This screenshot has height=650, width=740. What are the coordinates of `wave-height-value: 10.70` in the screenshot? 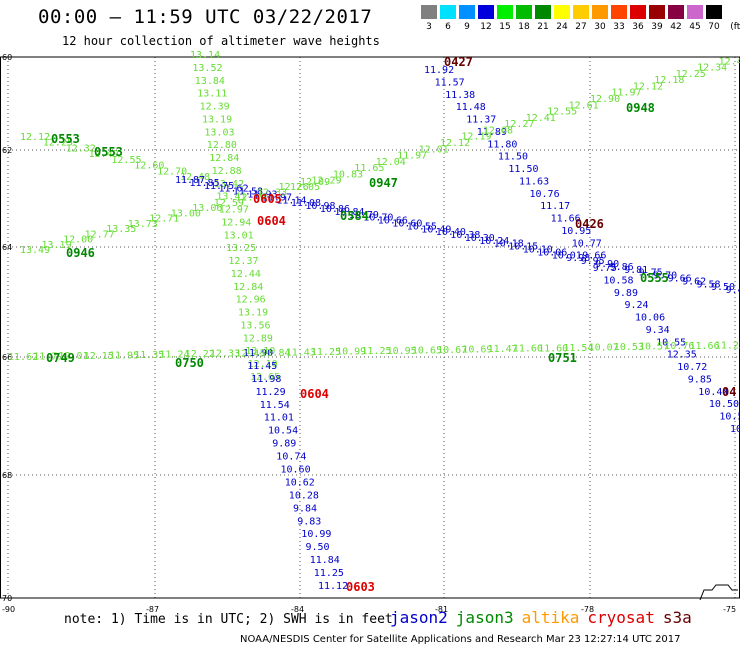 It's located at (378, 218).